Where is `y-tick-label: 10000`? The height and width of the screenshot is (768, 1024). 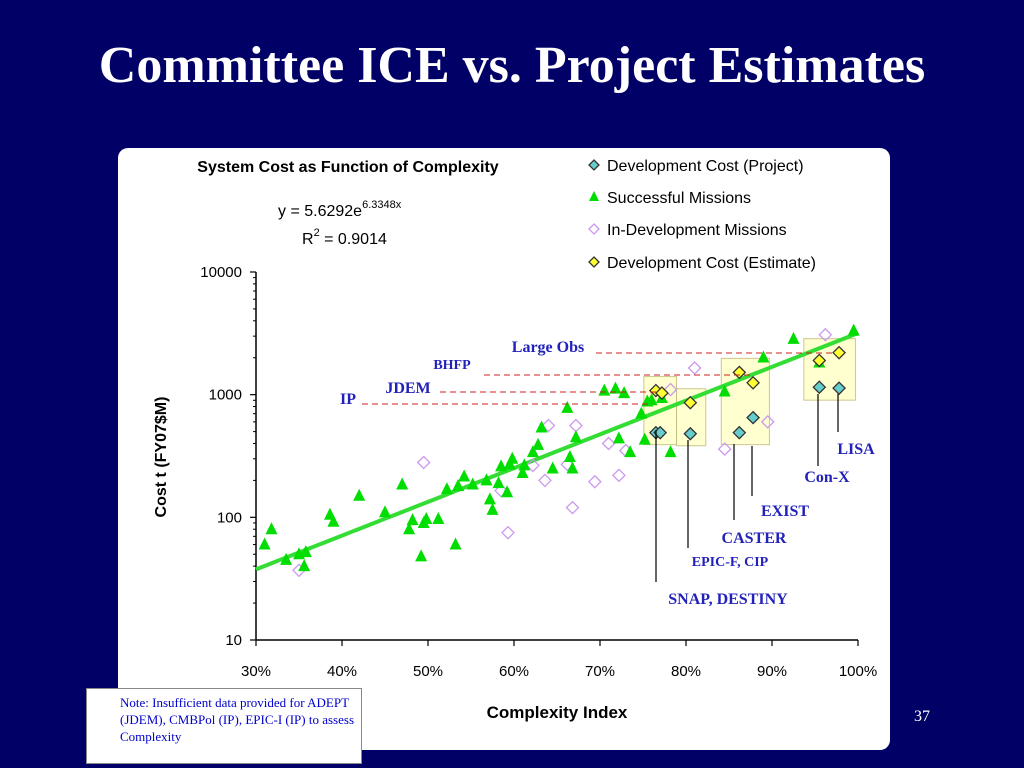
y-tick-label: 10000 is located at coordinates (221, 272).